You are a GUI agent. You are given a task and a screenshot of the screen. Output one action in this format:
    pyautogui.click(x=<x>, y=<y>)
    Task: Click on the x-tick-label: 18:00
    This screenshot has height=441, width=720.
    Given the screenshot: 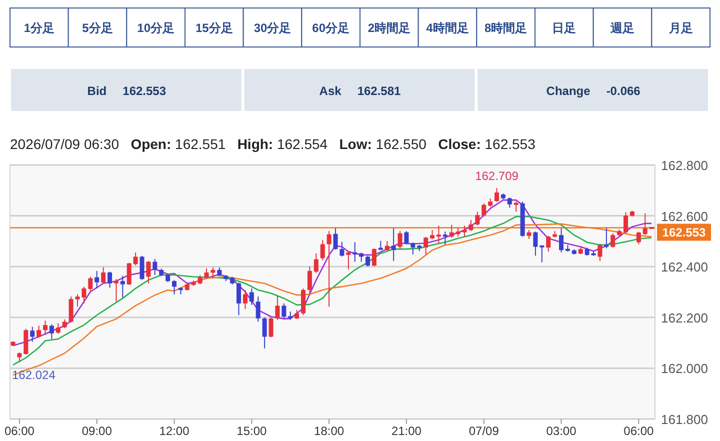 What is the action you would take?
    pyautogui.click(x=329, y=431)
    